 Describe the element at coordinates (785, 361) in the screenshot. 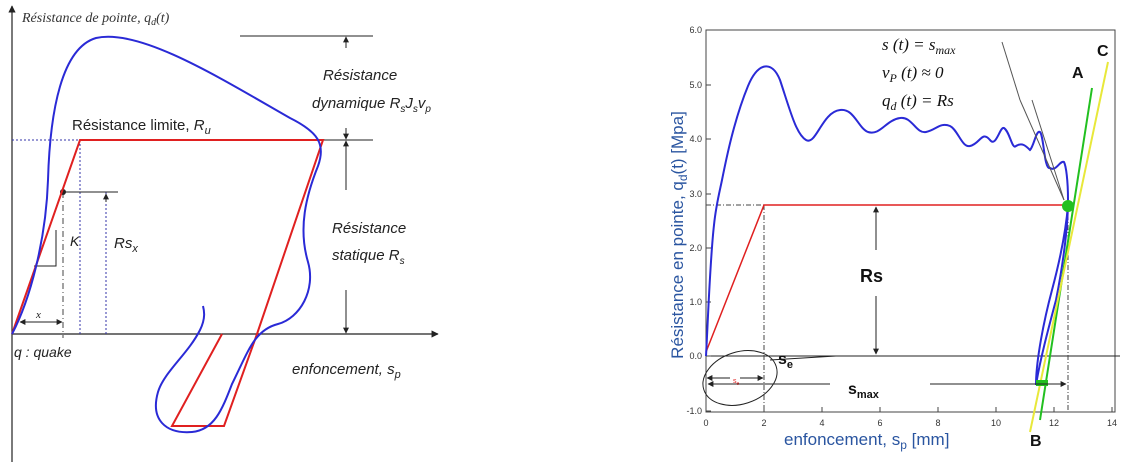

I see `se-label: se` at that location.